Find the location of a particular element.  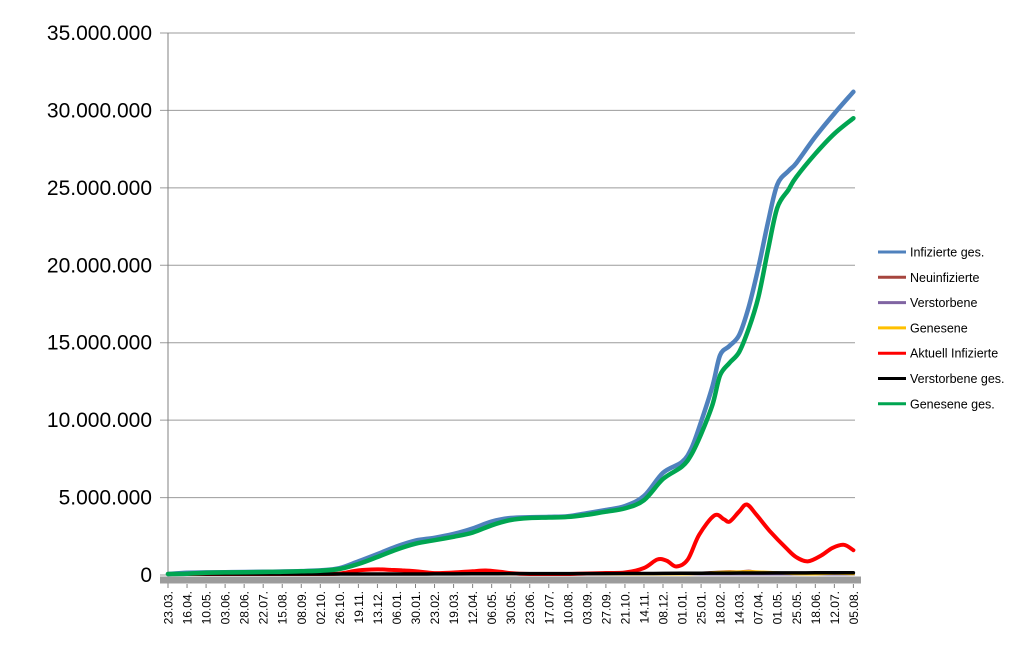

x-axis-label: 12.07. is located at coordinates (835, 607).